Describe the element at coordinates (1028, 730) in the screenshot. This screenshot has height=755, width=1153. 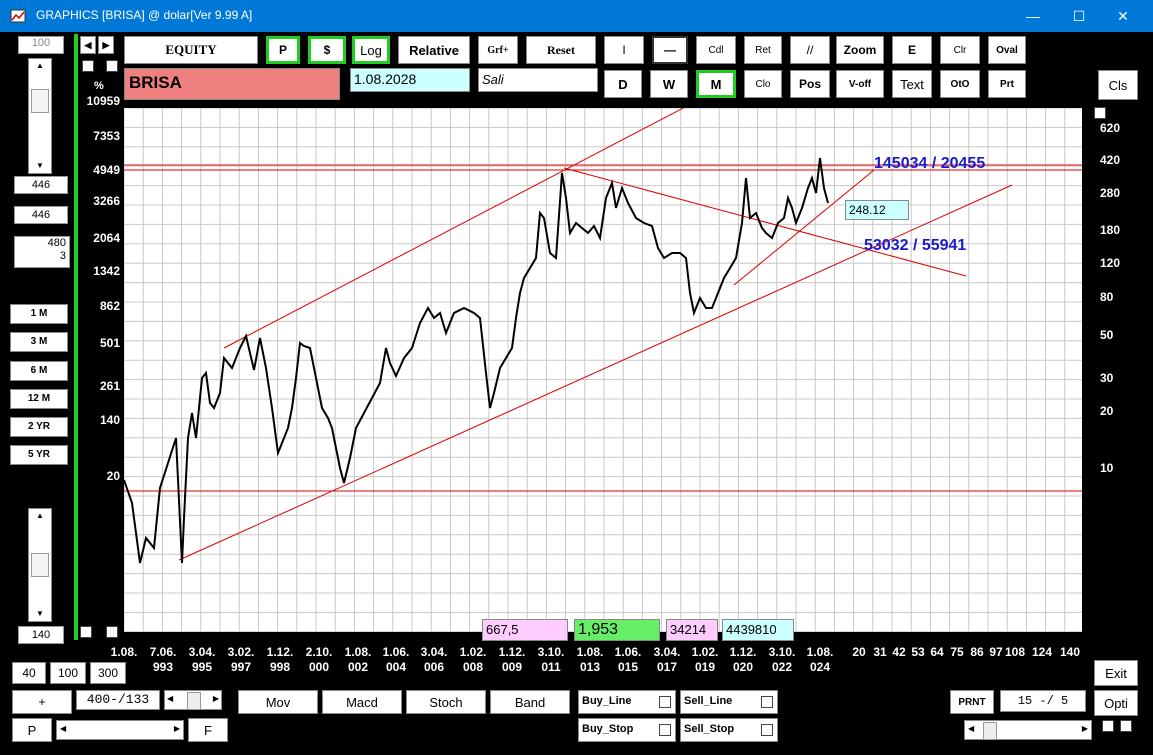
I see `right-bottom-scrollbar: ◀ ▶` at that location.